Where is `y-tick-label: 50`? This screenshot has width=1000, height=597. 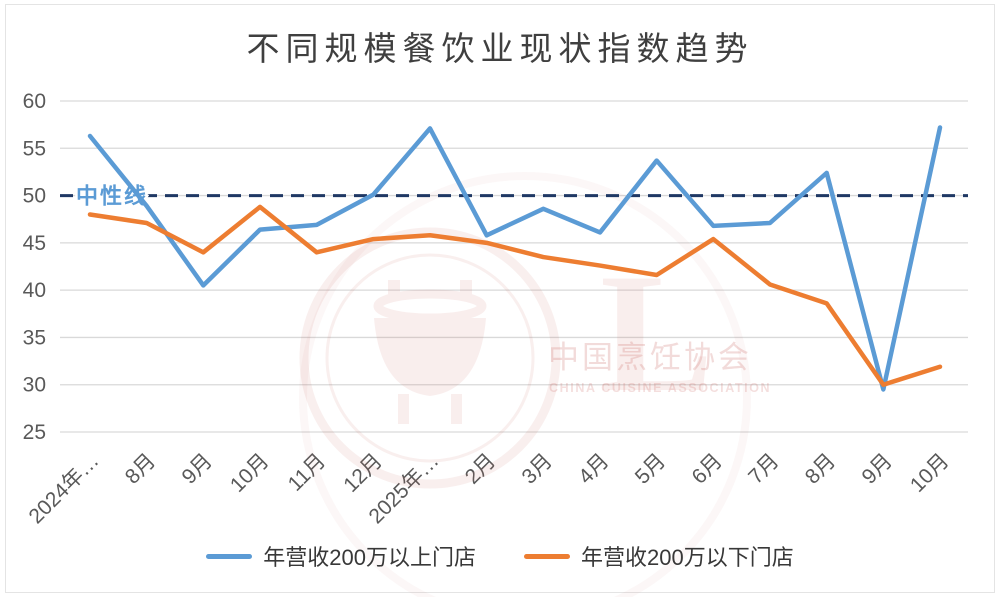 y-tick-label: 50 is located at coordinates (34, 196).